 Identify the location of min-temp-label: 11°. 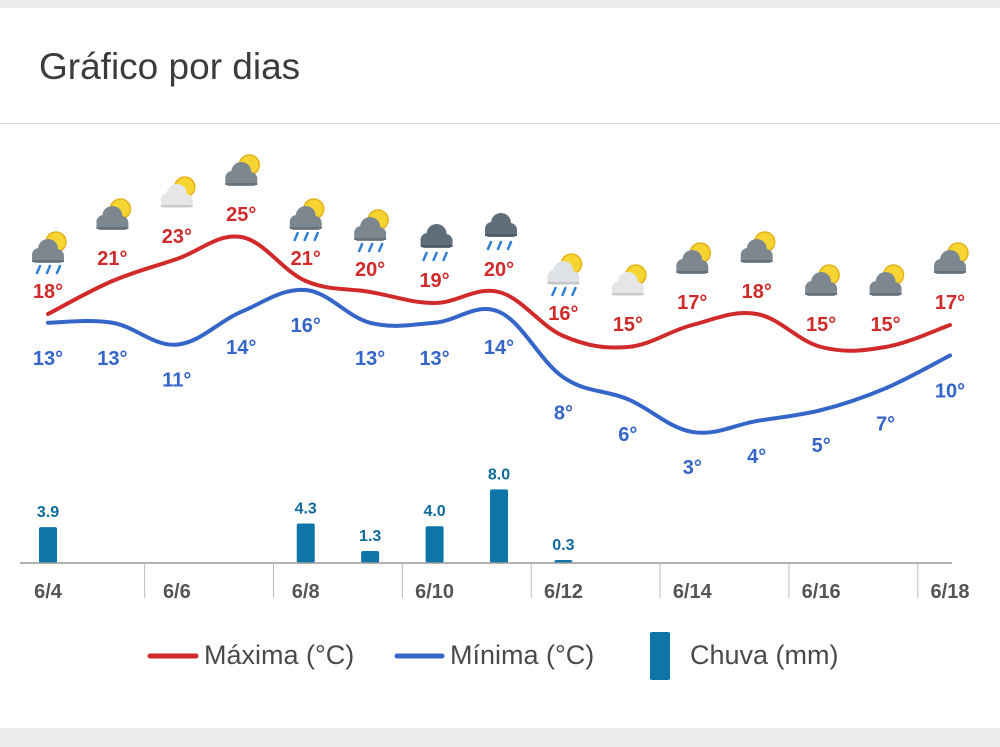
(176, 381).